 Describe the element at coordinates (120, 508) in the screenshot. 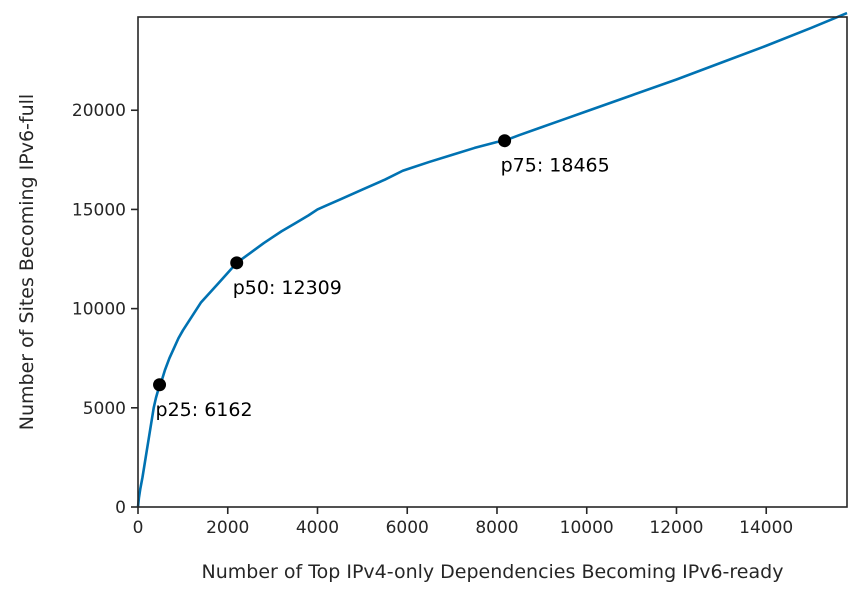

I see `y-tick-label: 0` at that location.